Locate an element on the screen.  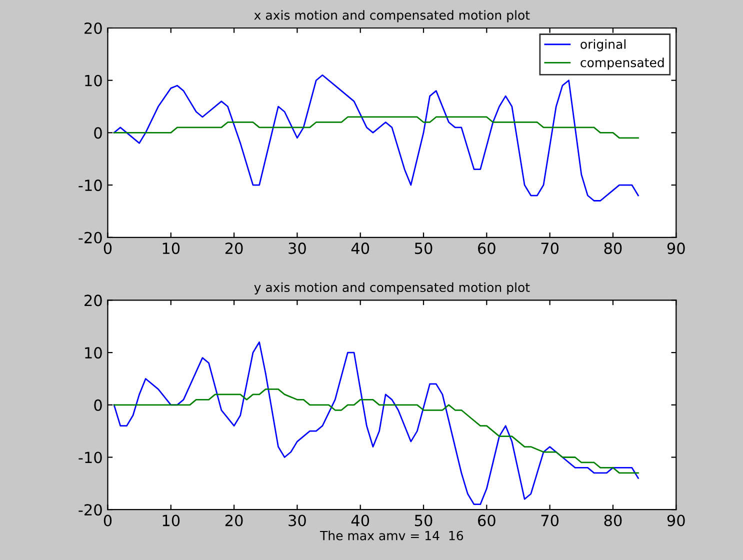
legend-label: original is located at coordinates (603, 45).